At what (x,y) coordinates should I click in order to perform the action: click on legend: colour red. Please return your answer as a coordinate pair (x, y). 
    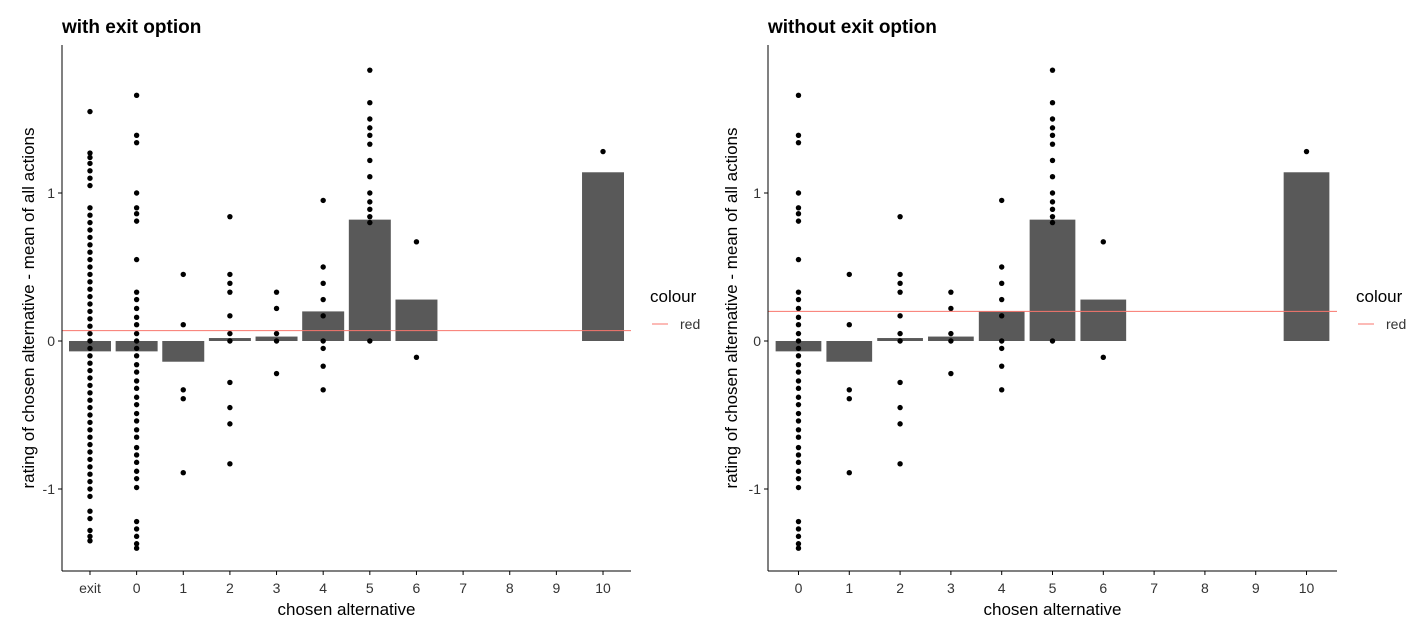
    Looking at the image, I should click on (675, 309).